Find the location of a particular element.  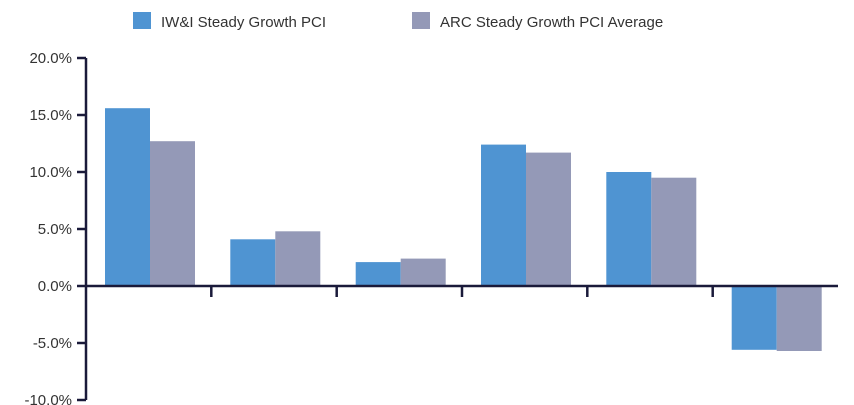

legend-label-series-1: IW&I Steady Growth PCI is located at coordinates (243, 22).